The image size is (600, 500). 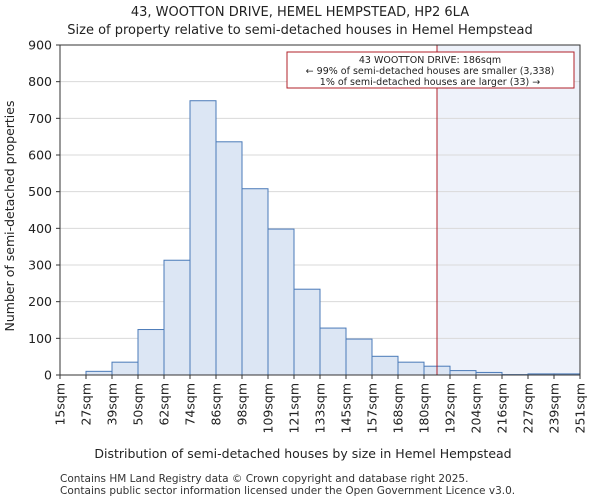 What do you see at coordinates (112, 404) in the screenshot?
I see `x-tick-label: 39sqm` at bounding box center [112, 404].